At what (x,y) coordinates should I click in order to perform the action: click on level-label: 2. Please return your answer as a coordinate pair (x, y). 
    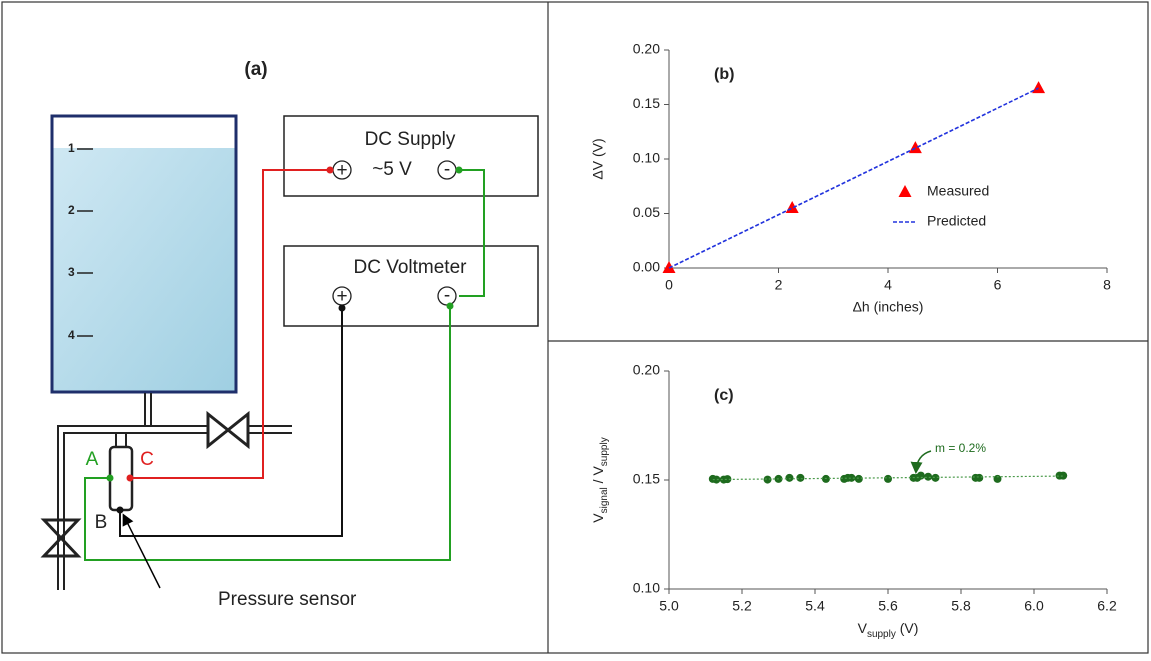
    Looking at the image, I should click on (71, 210).